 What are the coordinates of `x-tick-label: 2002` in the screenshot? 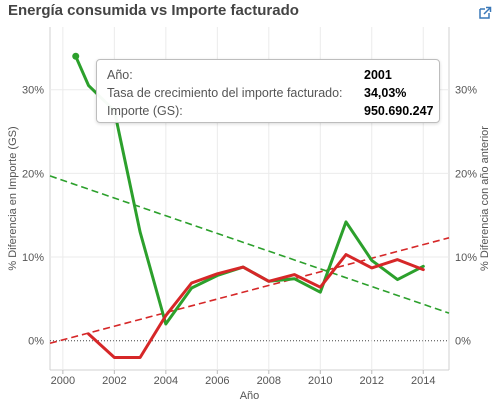 It's located at (114, 381).